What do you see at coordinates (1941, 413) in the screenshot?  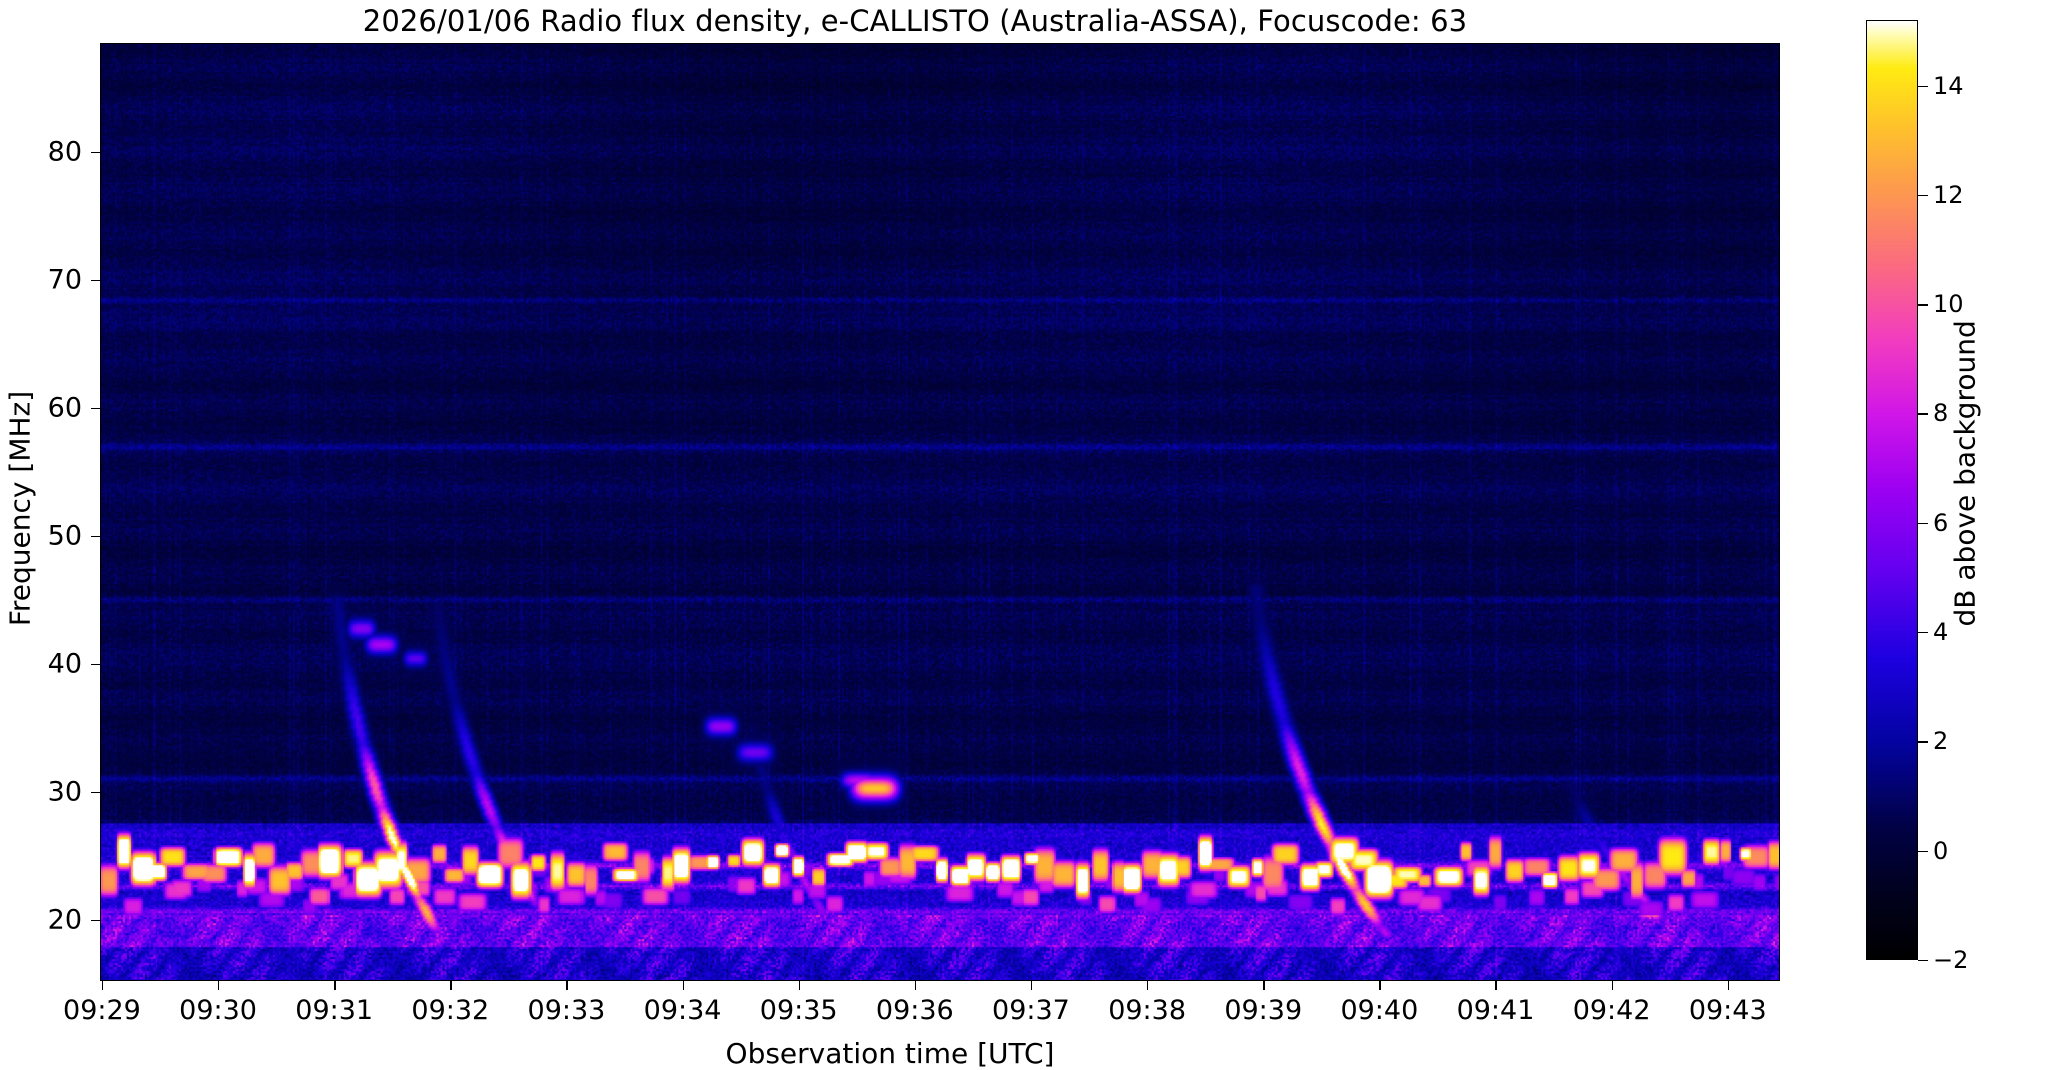 I see `colorbar-tick-label: 8` at bounding box center [1941, 413].